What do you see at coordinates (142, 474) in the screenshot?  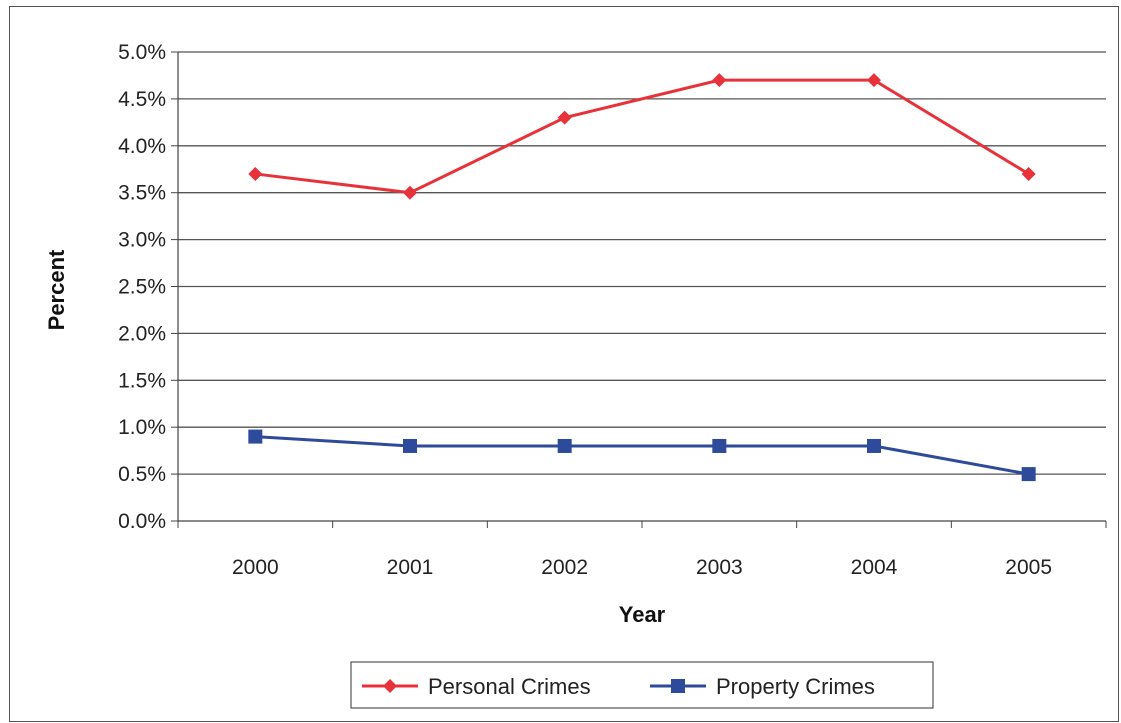 I see `y-tick-label: 0.5%` at bounding box center [142, 474].